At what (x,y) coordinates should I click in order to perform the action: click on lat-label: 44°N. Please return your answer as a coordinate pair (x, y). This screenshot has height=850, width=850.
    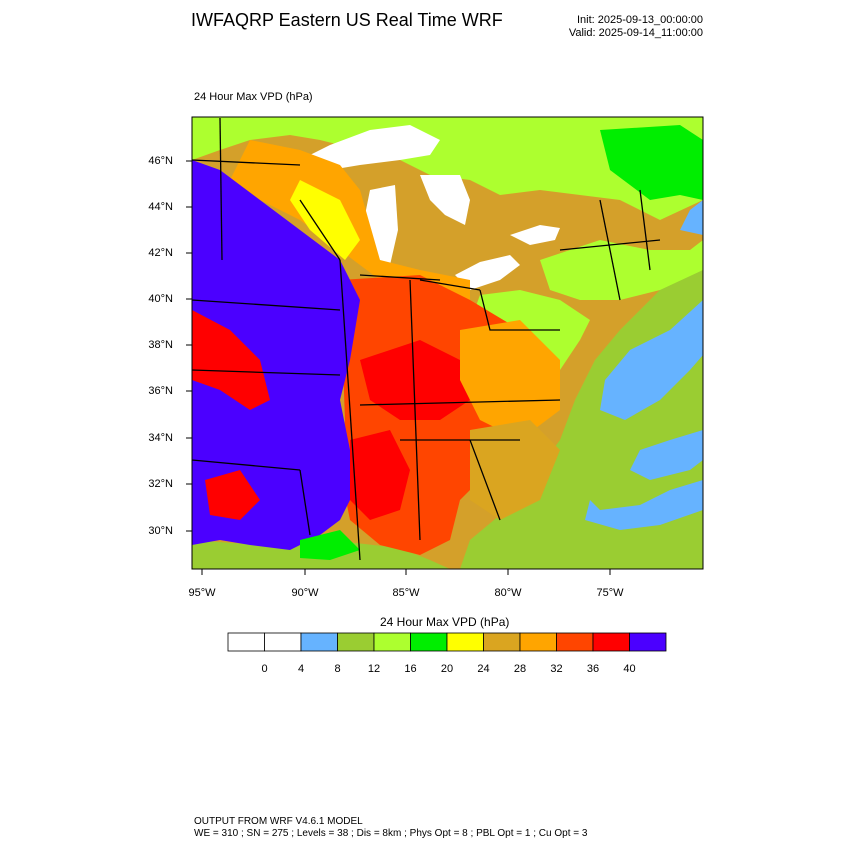
    Looking at the image, I should click on (160, 207).